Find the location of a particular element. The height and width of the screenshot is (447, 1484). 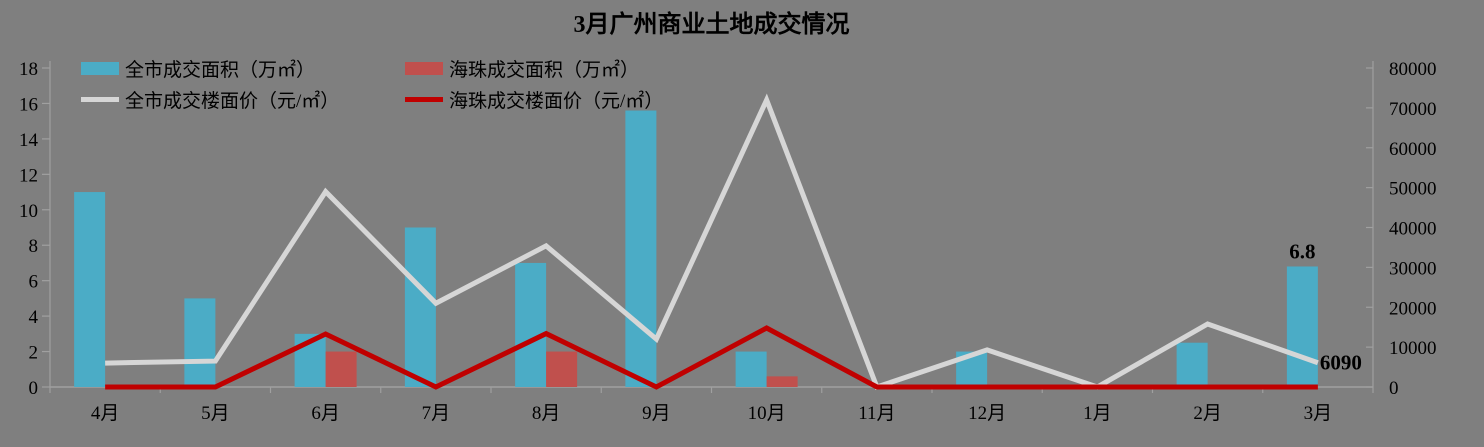

legend-label-citywide-area: 全市成交面积（万㎡） is located at coordinates (220, 70).